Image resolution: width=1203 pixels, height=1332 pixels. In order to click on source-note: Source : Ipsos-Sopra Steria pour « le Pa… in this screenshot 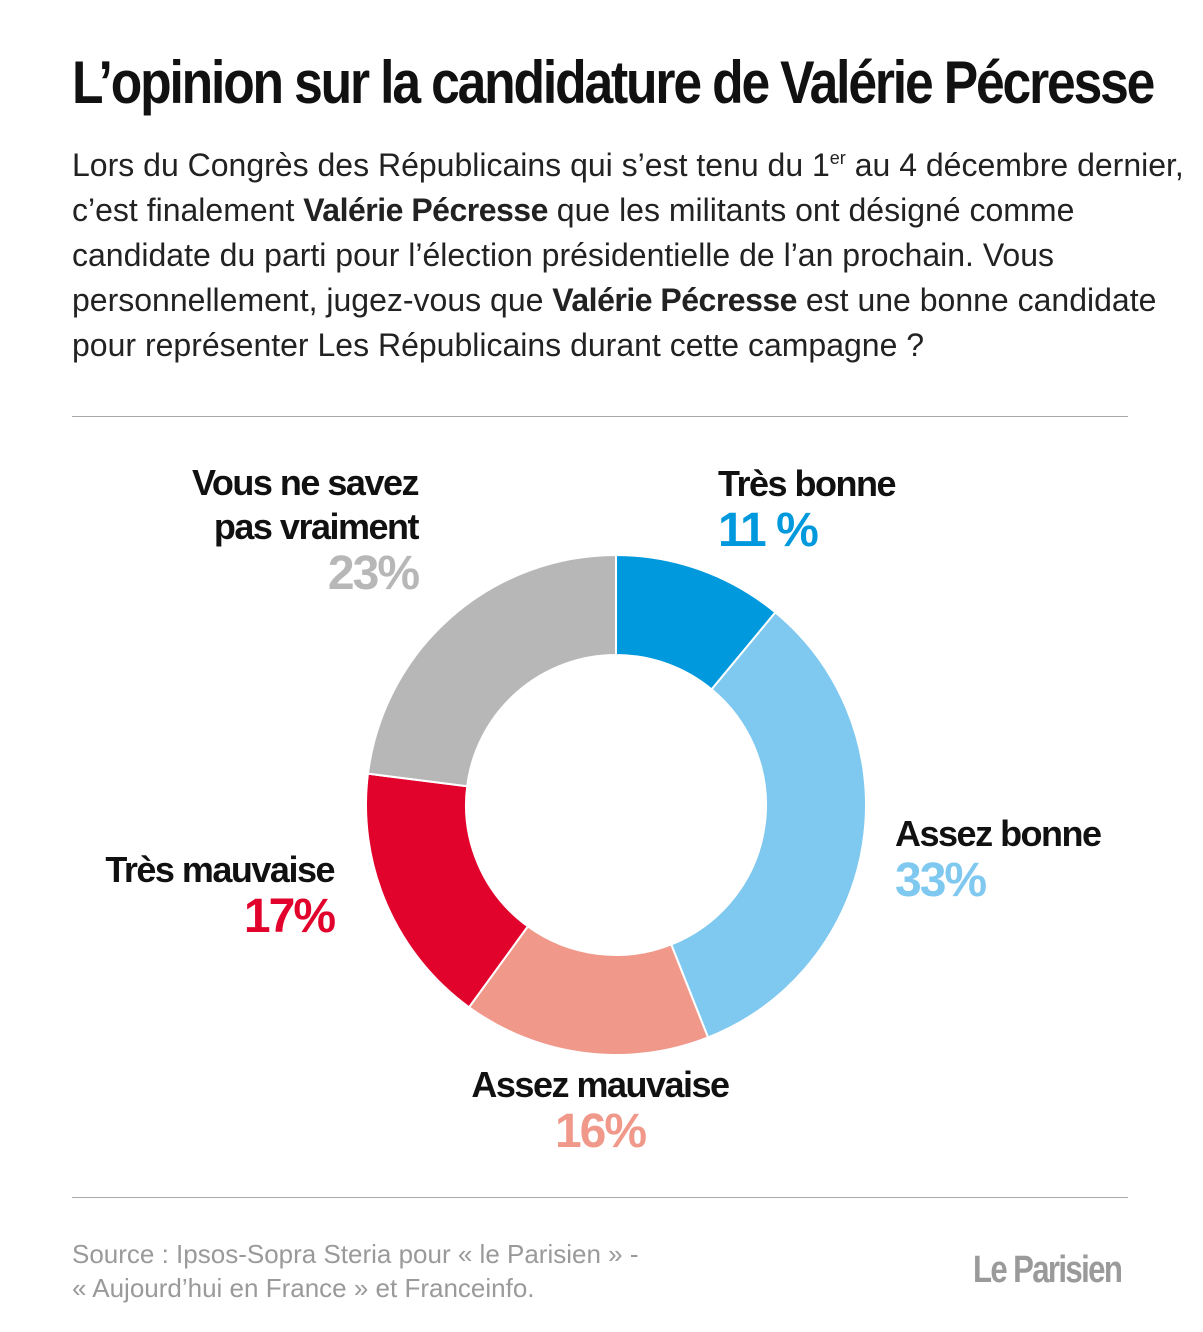, I will do `click(355, 1271)`.